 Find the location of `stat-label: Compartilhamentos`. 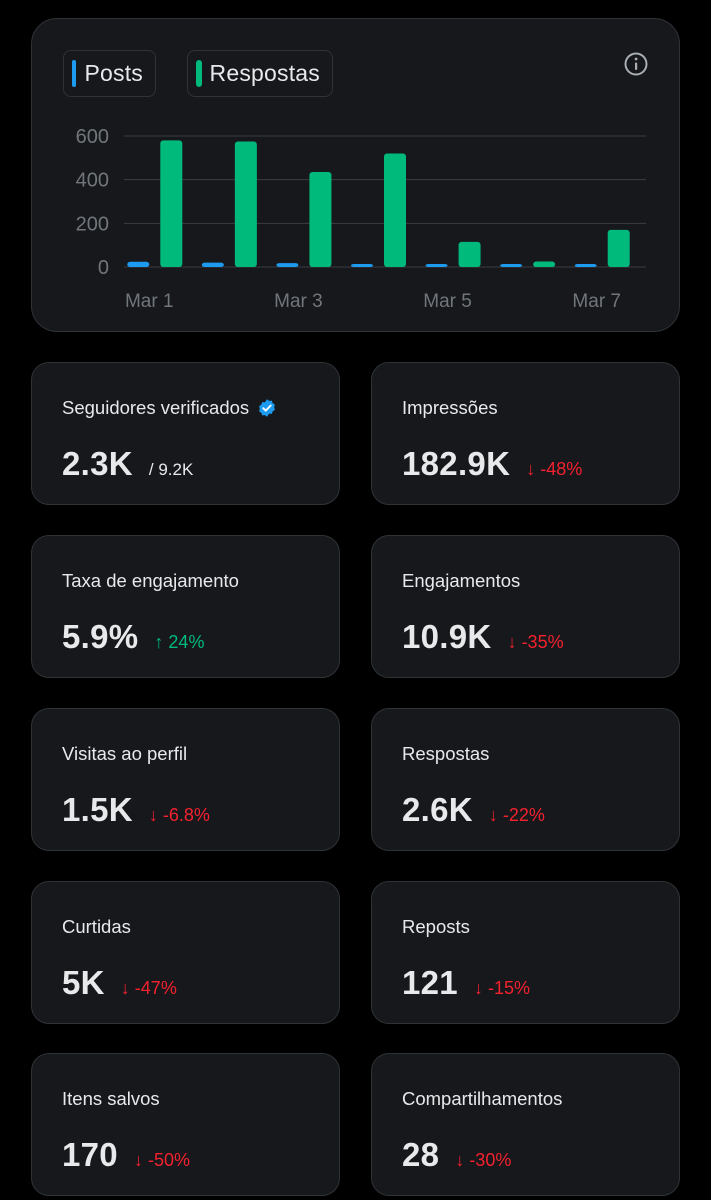

stat-label: Compartilhamentos is located at coordinates (482, 1099).